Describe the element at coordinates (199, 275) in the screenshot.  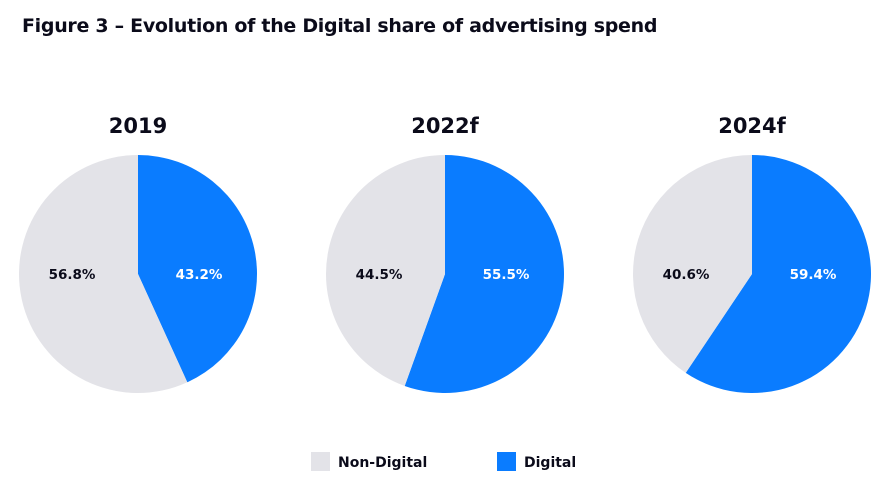
I see `data-label-digital: 43.2%` at that location.